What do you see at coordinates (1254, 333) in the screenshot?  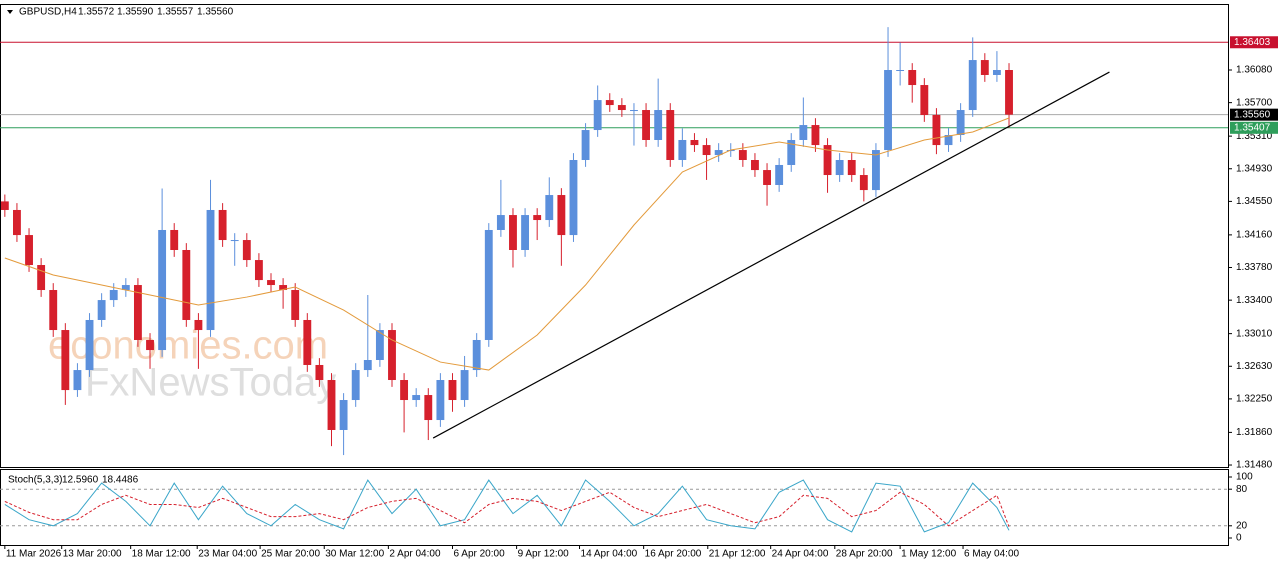 I see `y-tick-label: 1.33010` at bounding box center [1254, 333].